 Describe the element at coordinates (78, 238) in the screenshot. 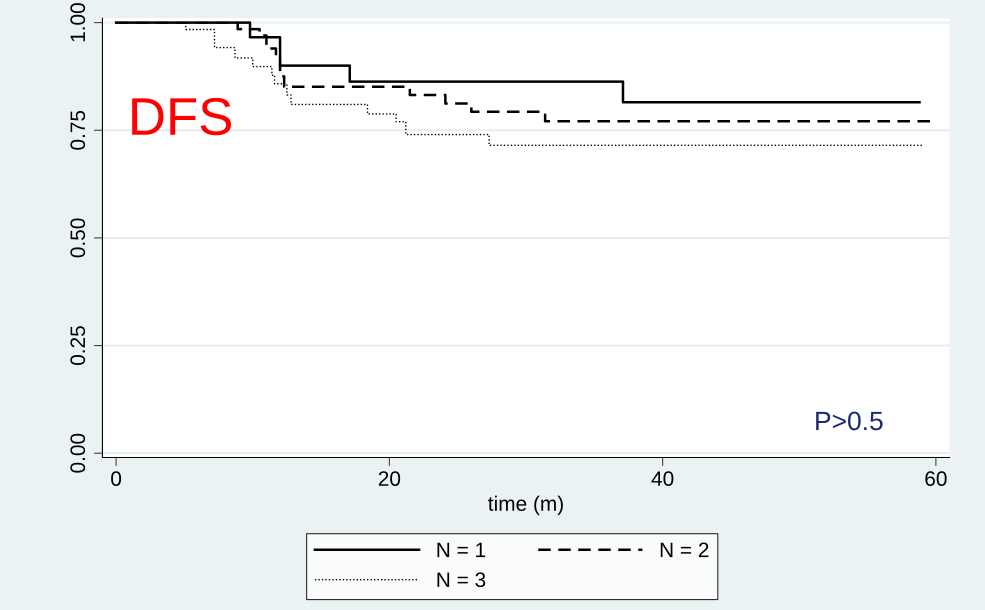

I see `y-tick-label: 0.50` at that location.